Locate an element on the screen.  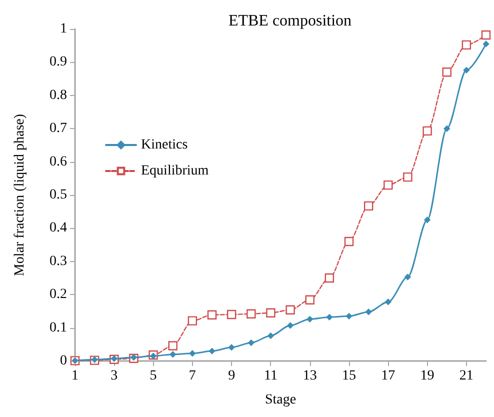
y-tick-label: 0.5 is located at coordinates (58, 195).